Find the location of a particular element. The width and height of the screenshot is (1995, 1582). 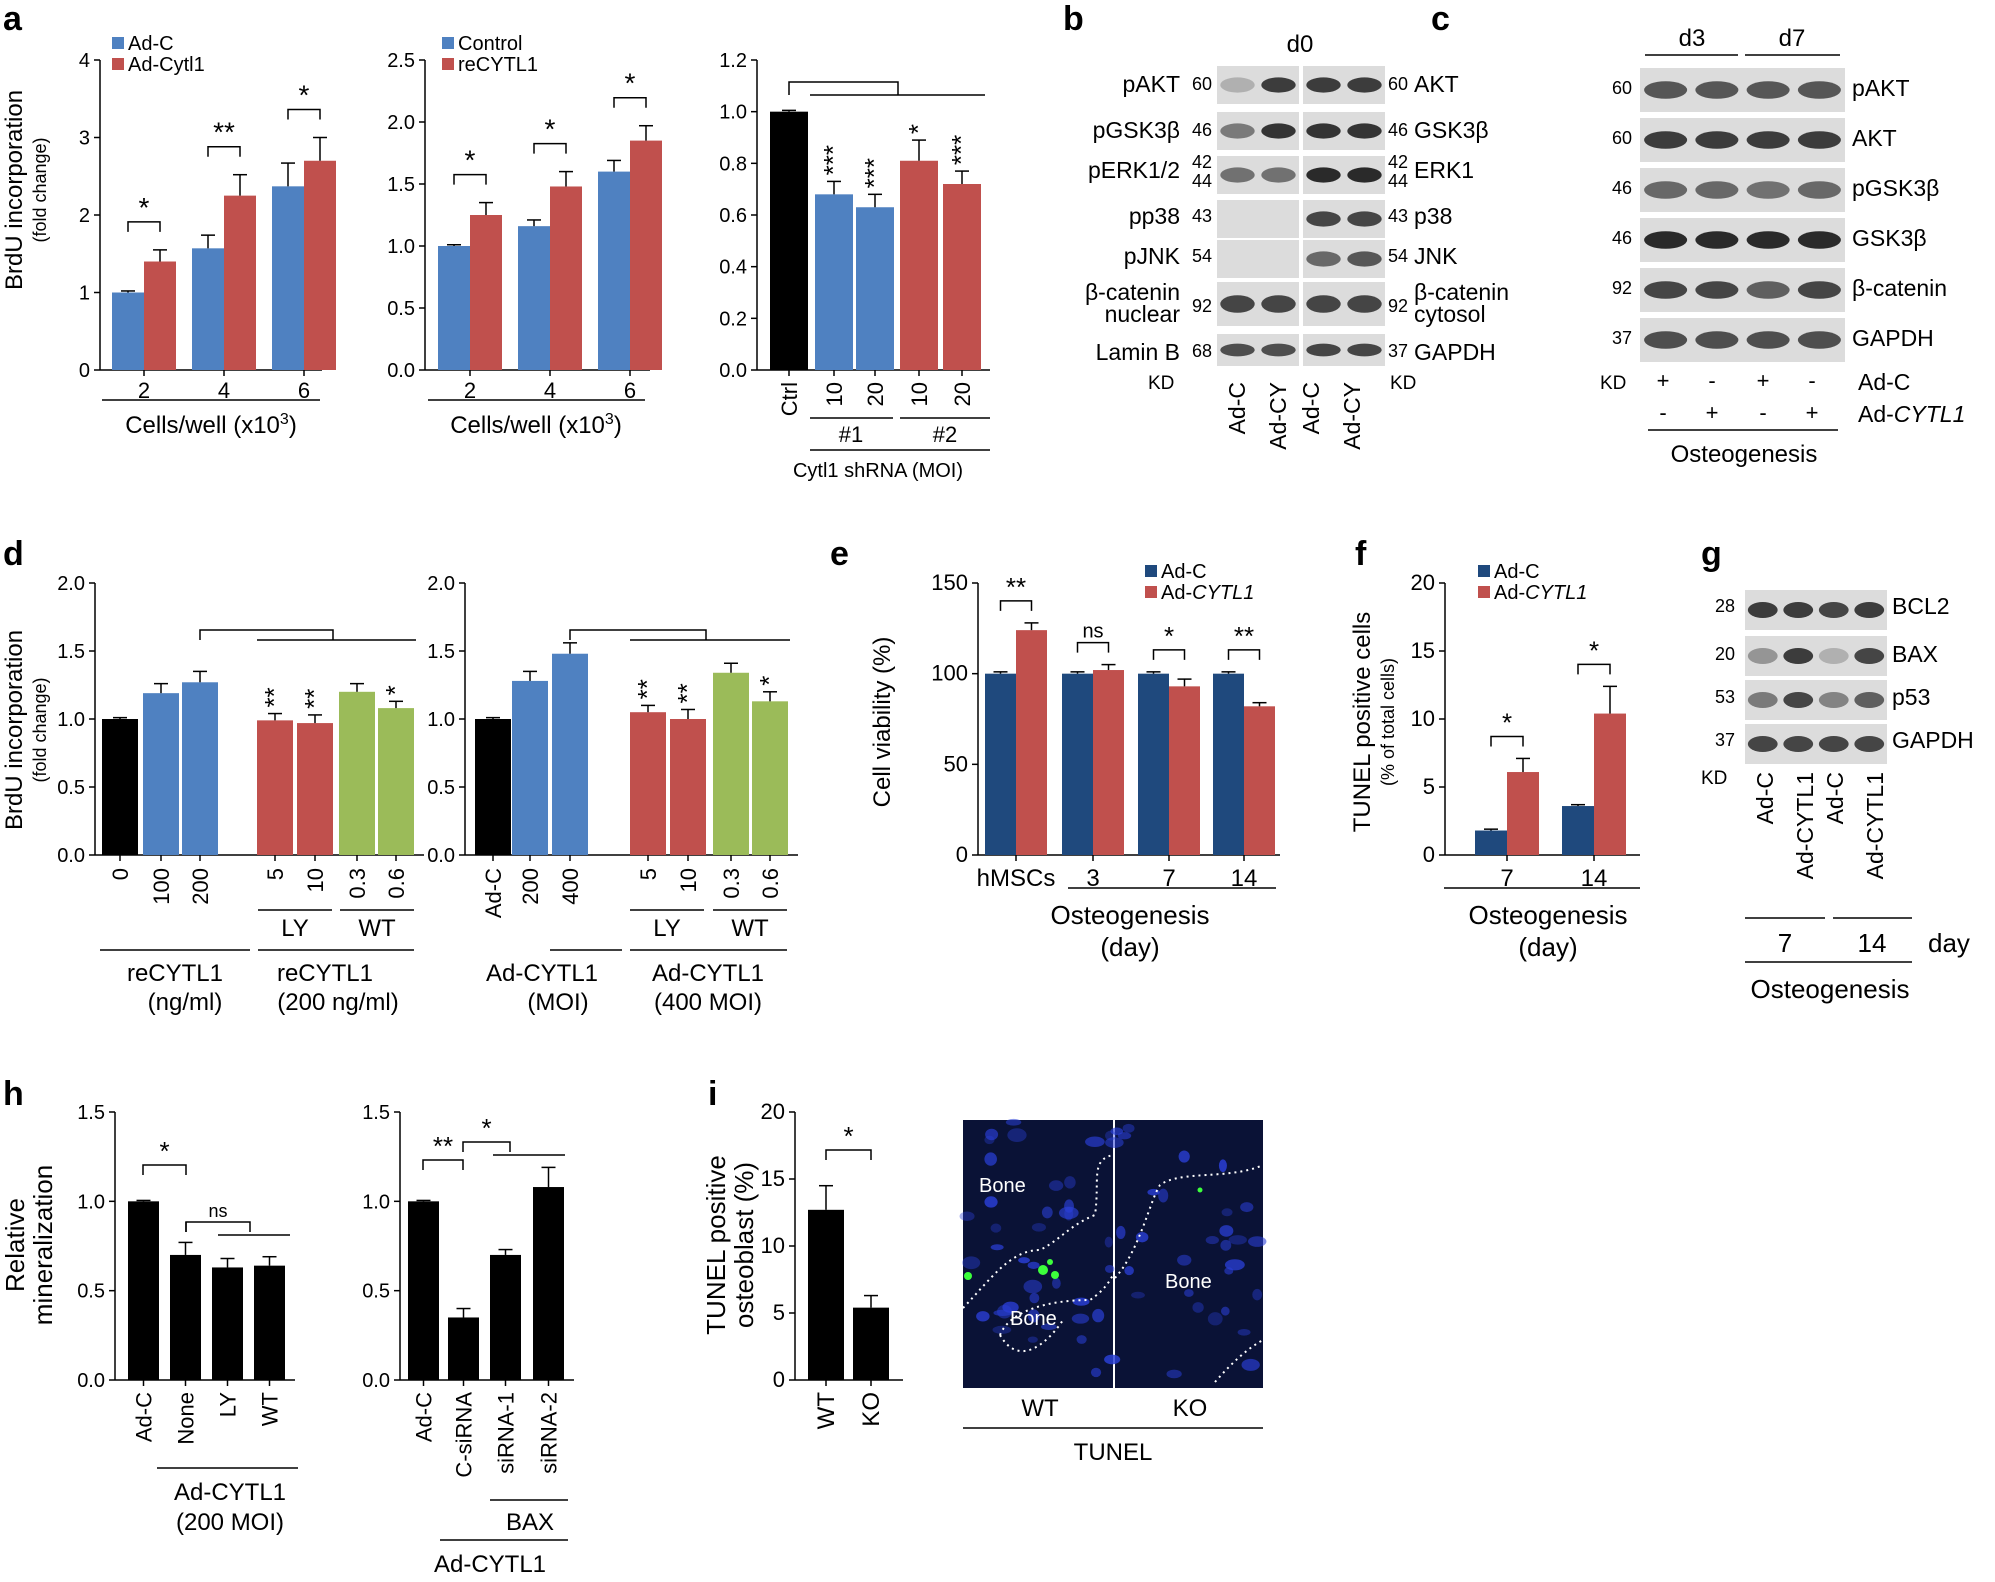

c-group-label: d7 is located at coordinates (1792, 38).